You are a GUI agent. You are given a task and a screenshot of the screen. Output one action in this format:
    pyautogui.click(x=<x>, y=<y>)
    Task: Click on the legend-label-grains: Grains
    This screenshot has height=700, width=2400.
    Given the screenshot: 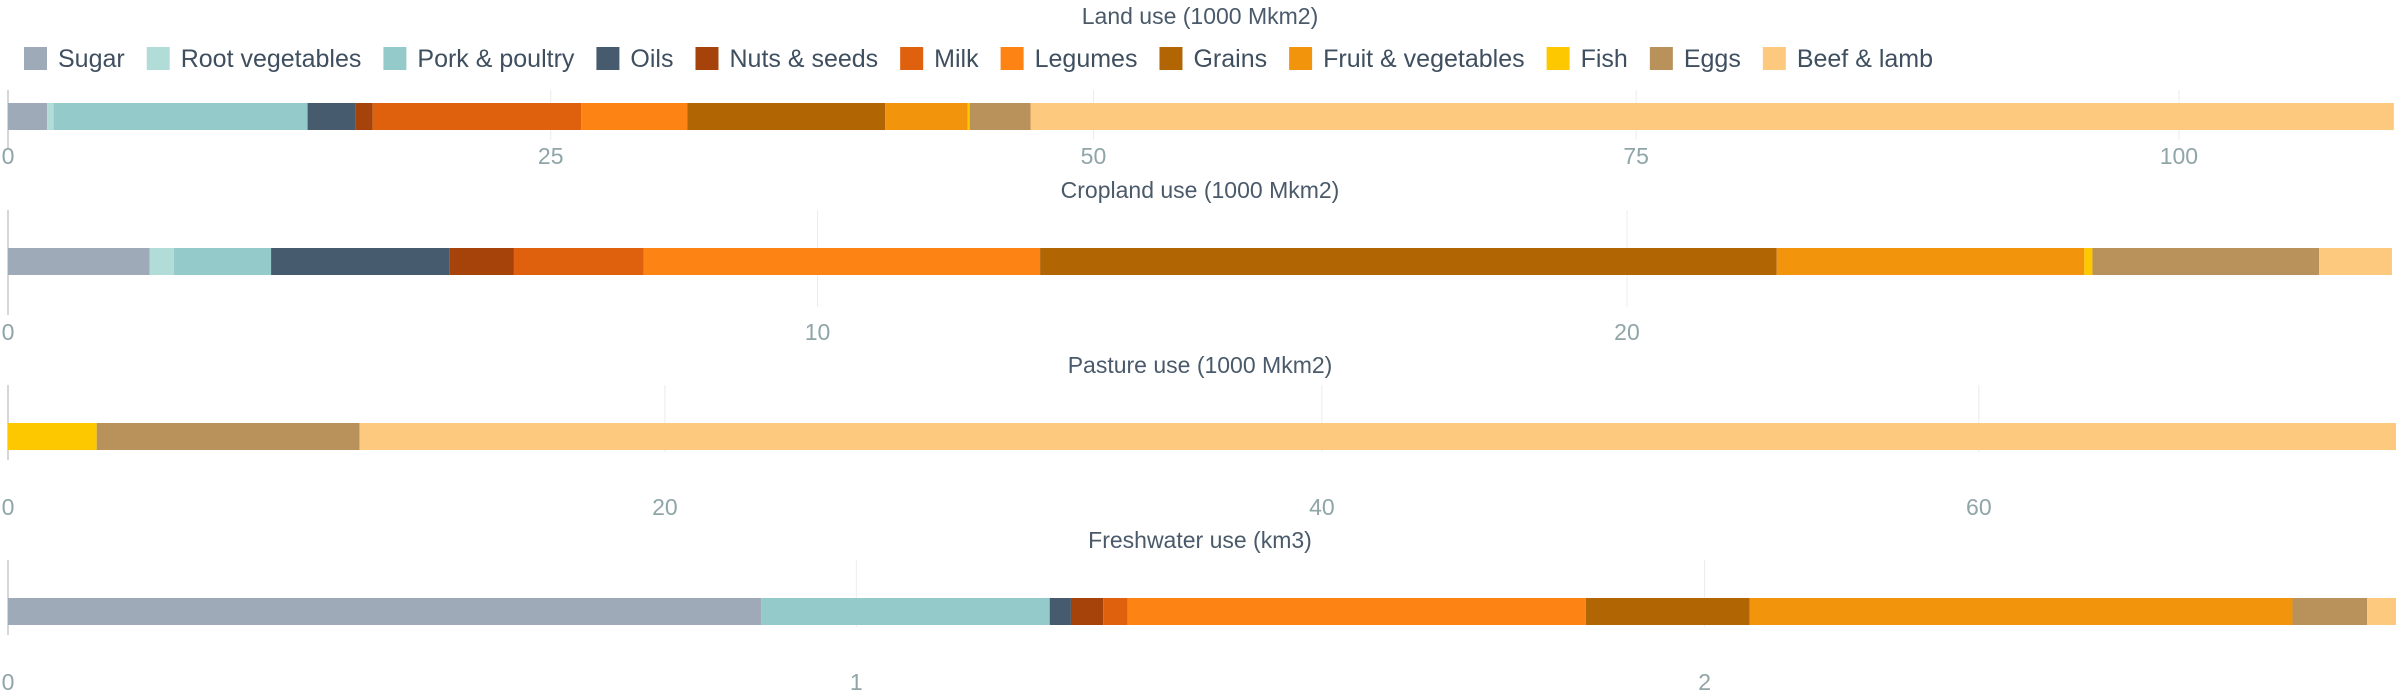 What is the action you would take?
    pyautogui.click(x=1230, y=59)
    